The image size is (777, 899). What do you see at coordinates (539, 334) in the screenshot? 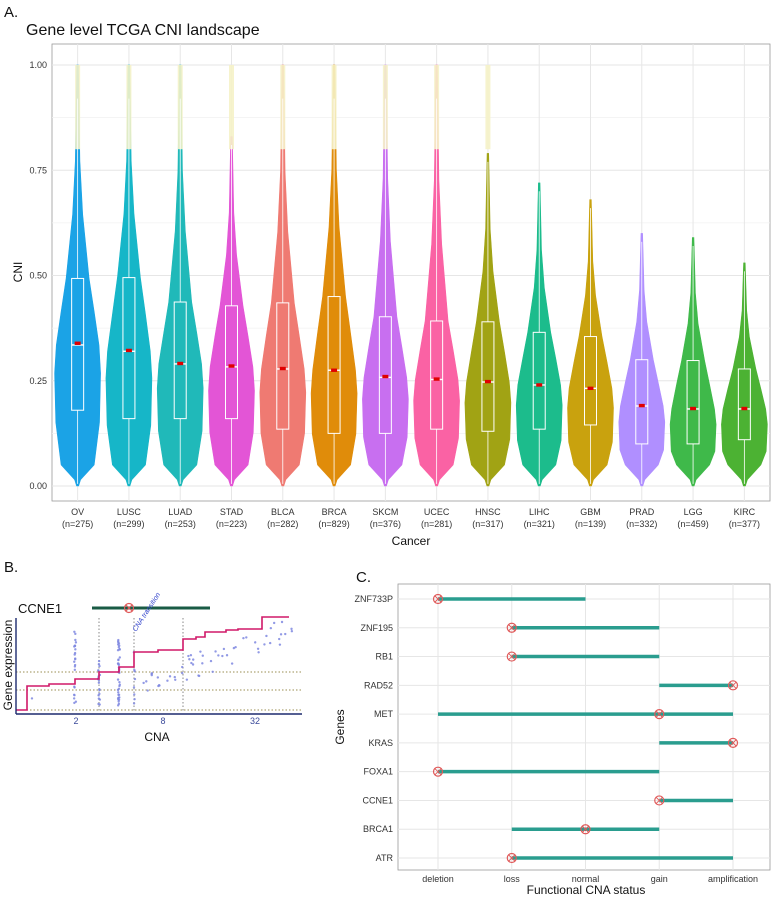
I see `violin-body` at bounding box center [539, 334].